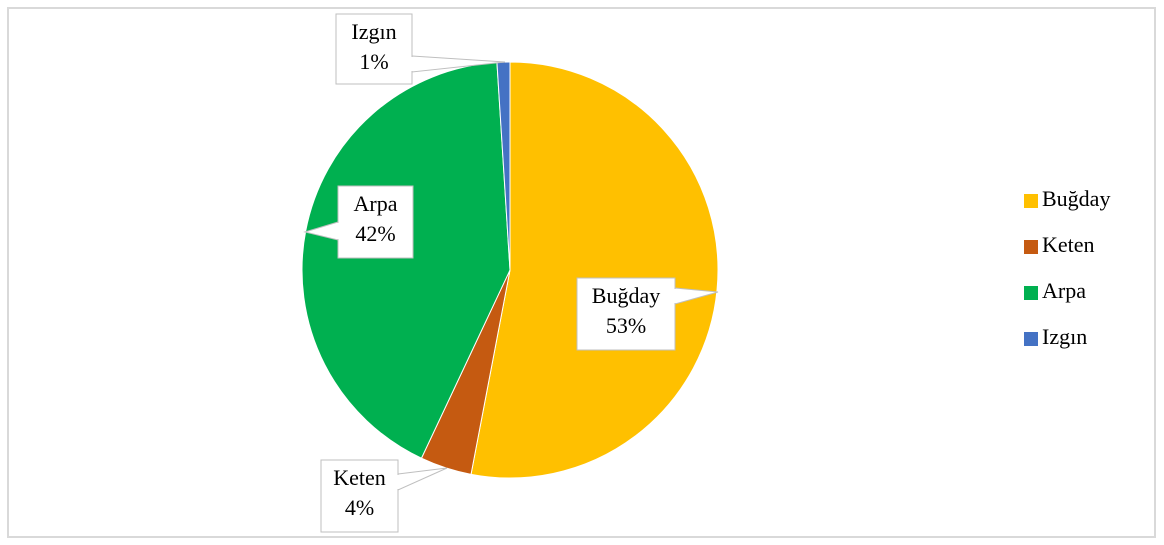 This screenshot has height=545, width=1164. I want to click on legend-label: Keten, so click(1068, 244).